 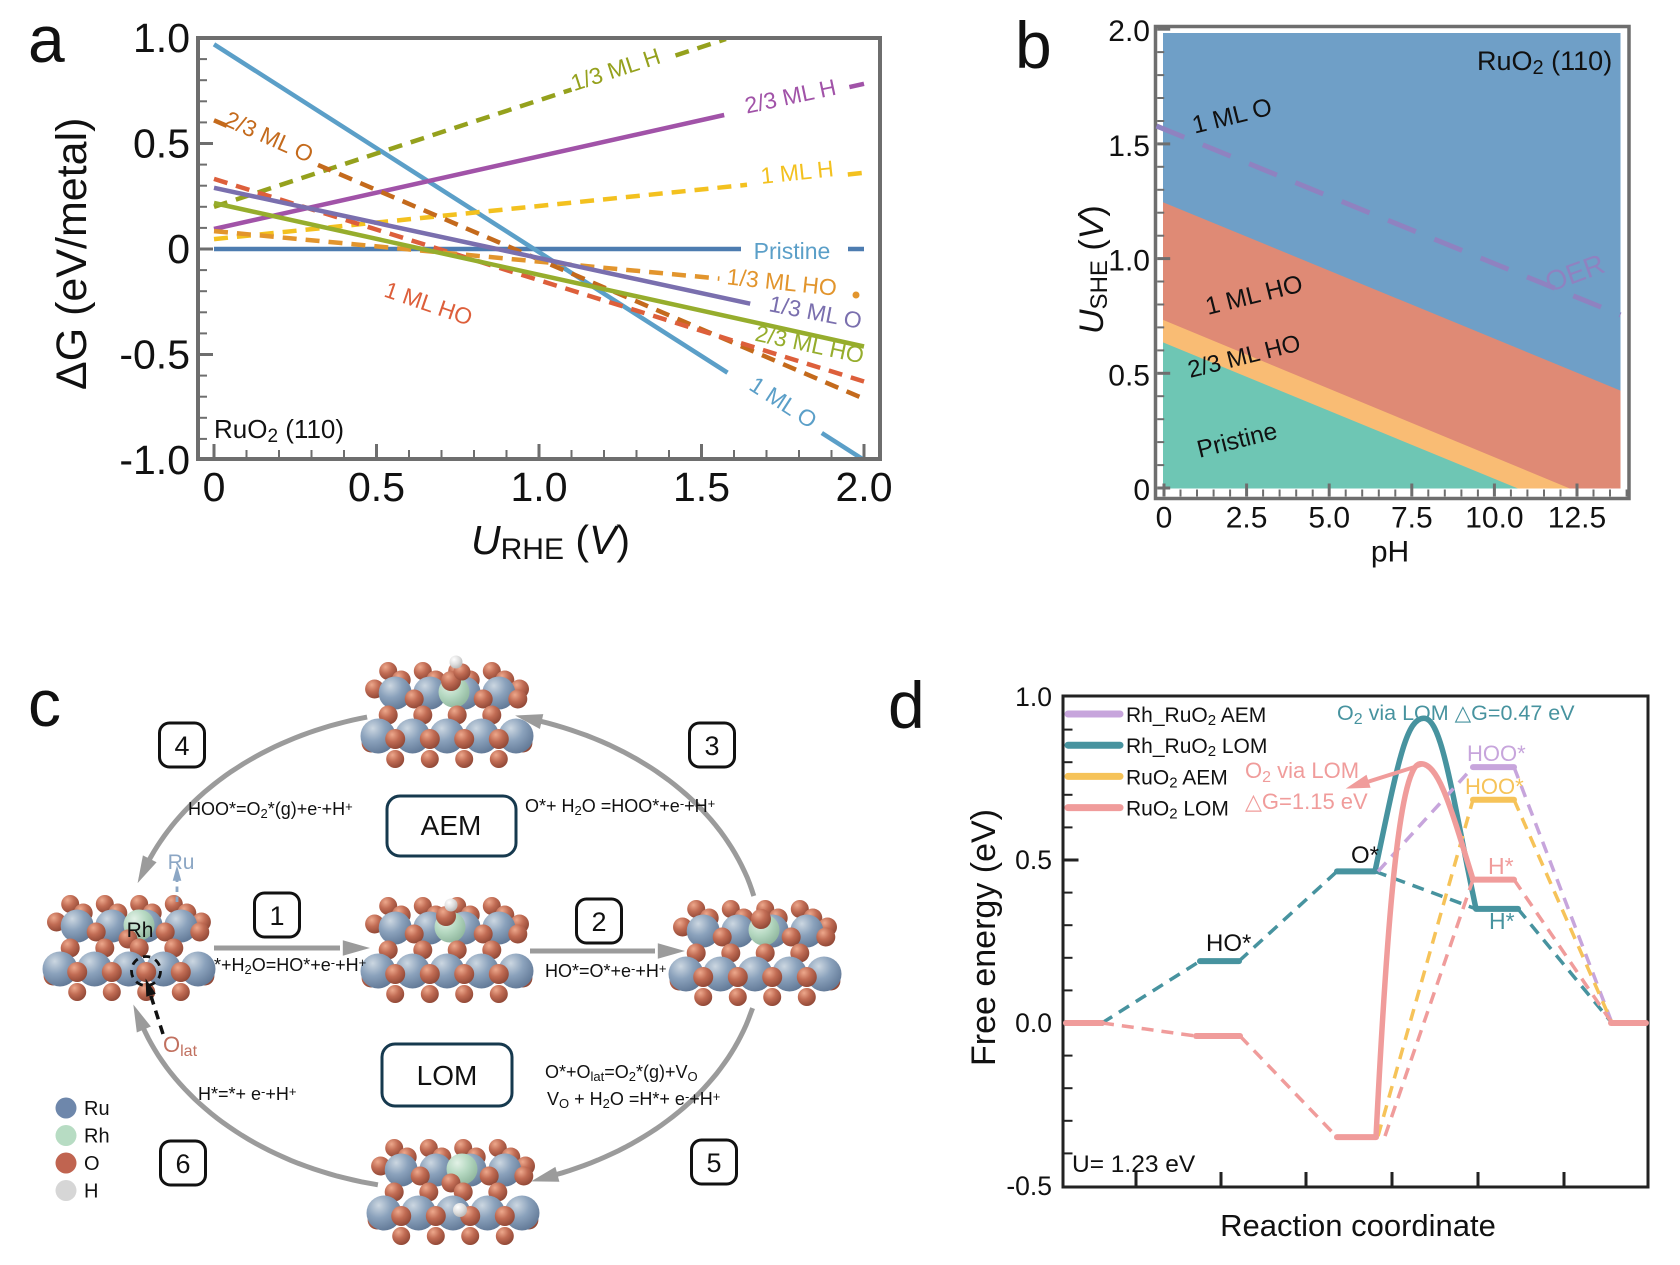 What do you see at coordinates (44, 703) in the screenshot?
I see `svg-text: c` at bounding box center [44, 703].